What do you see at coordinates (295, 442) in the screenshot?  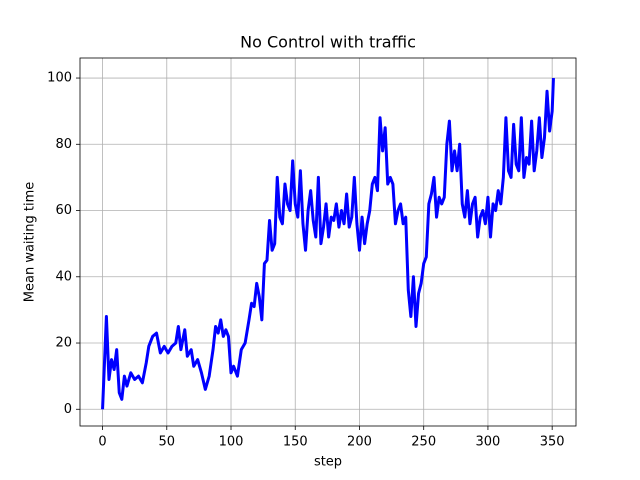 I see `x-tick-label: 150` at bounding box center [295, 442].